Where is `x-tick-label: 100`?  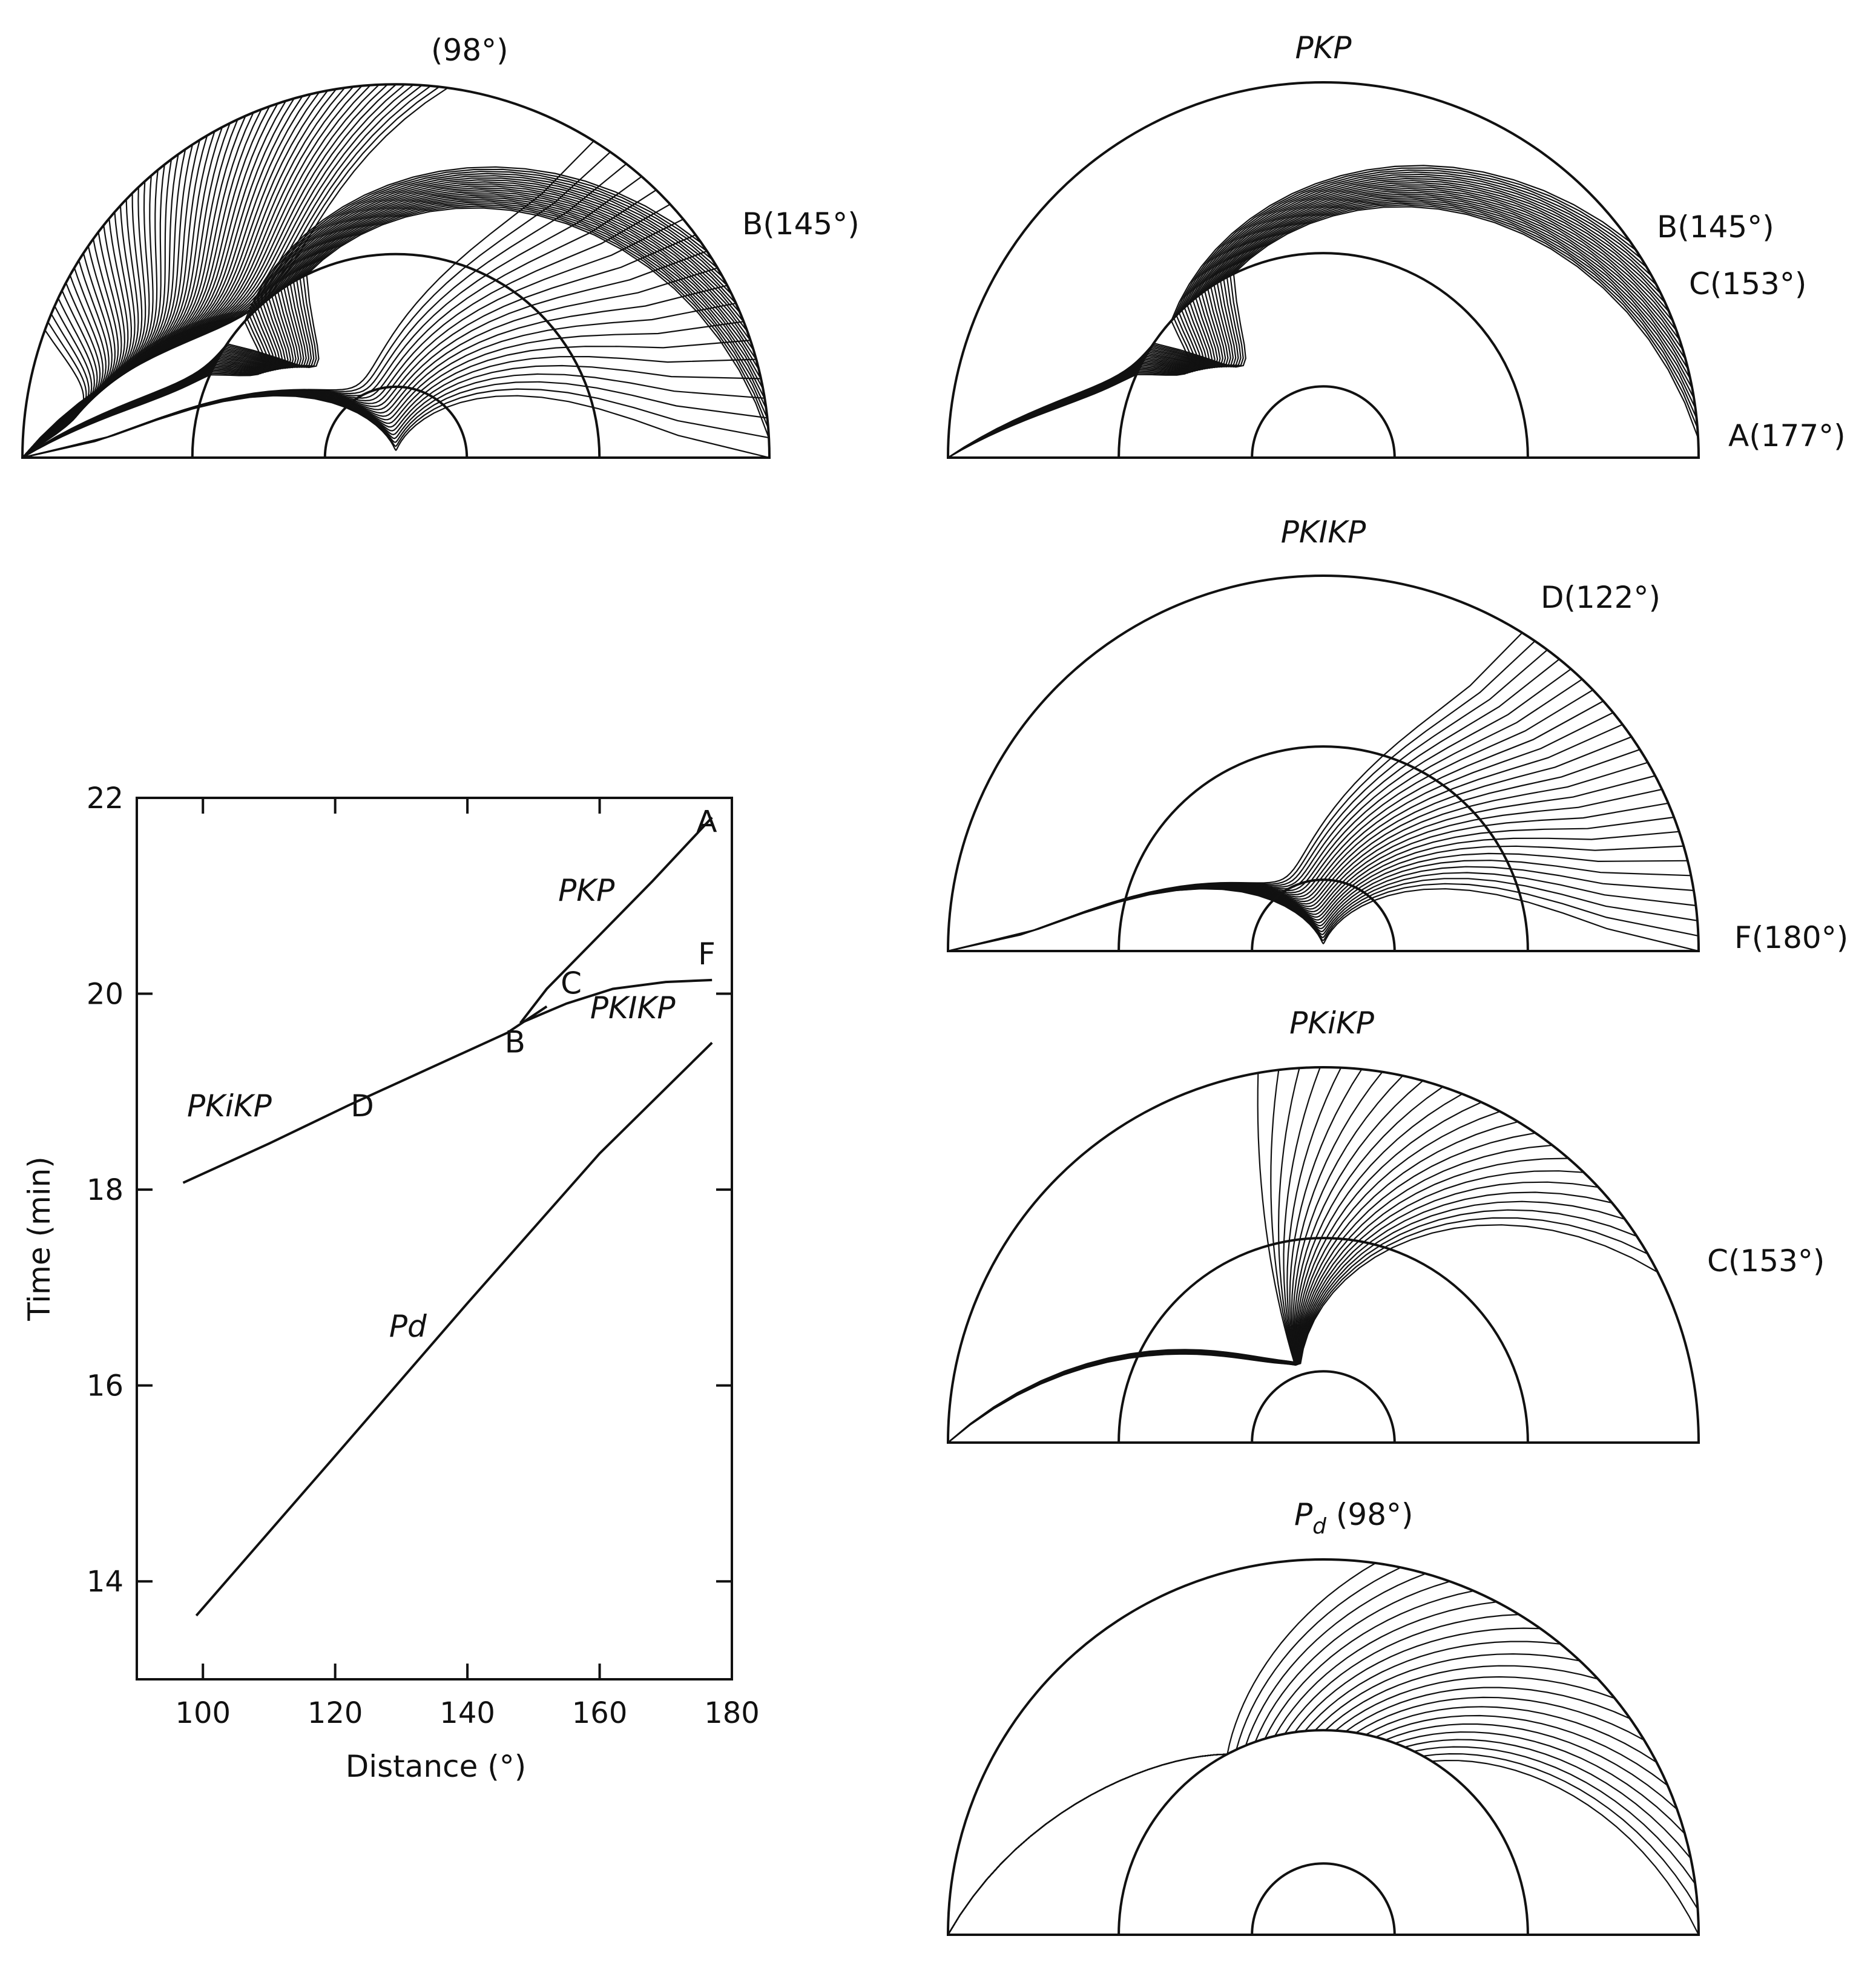
x-tick-label: 100 is located at coordinates (203, 1713).